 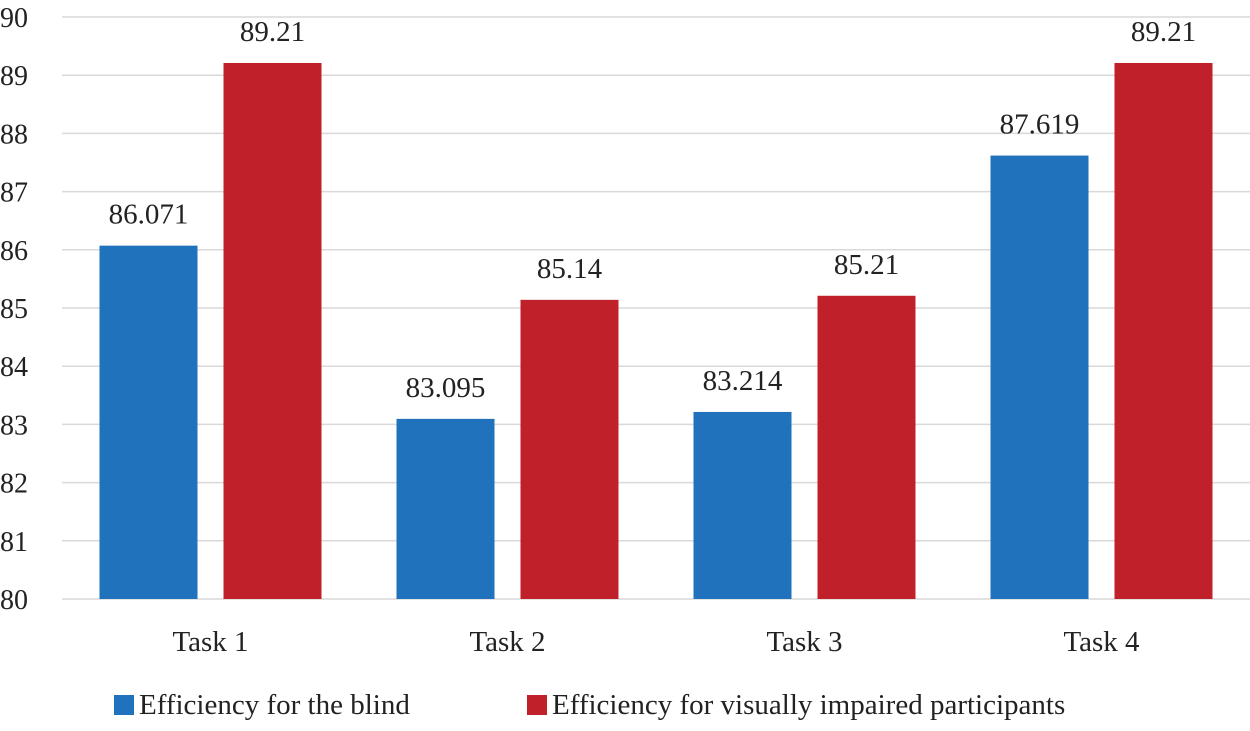 What do you see at coordinates (14, 600) in the screenshot?
I see `y-tick-label: 80` at bounding box center [14, 600].